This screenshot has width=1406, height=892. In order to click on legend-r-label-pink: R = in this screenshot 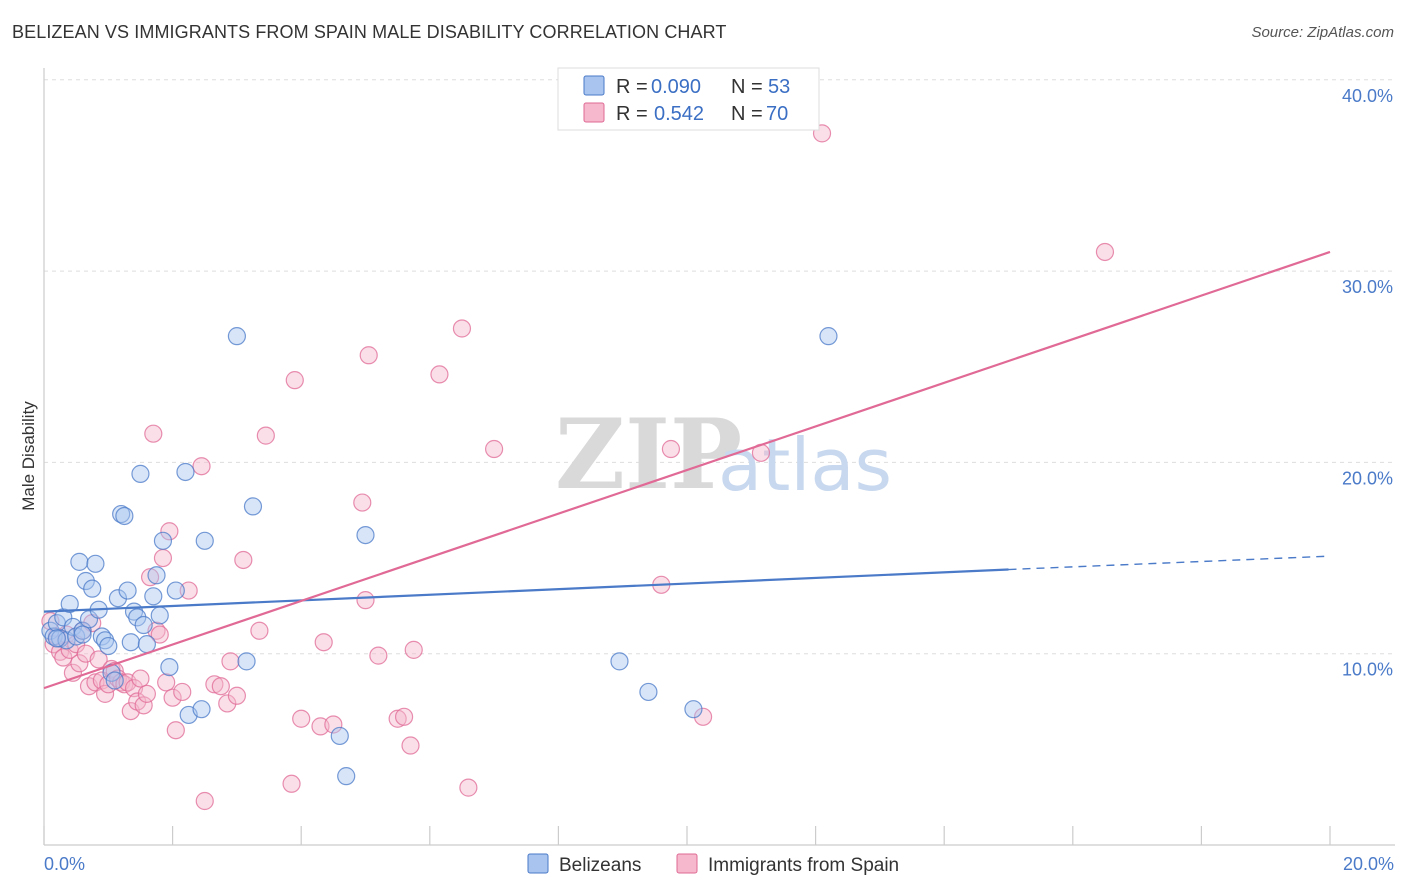, I will do `click(632, 114)`.